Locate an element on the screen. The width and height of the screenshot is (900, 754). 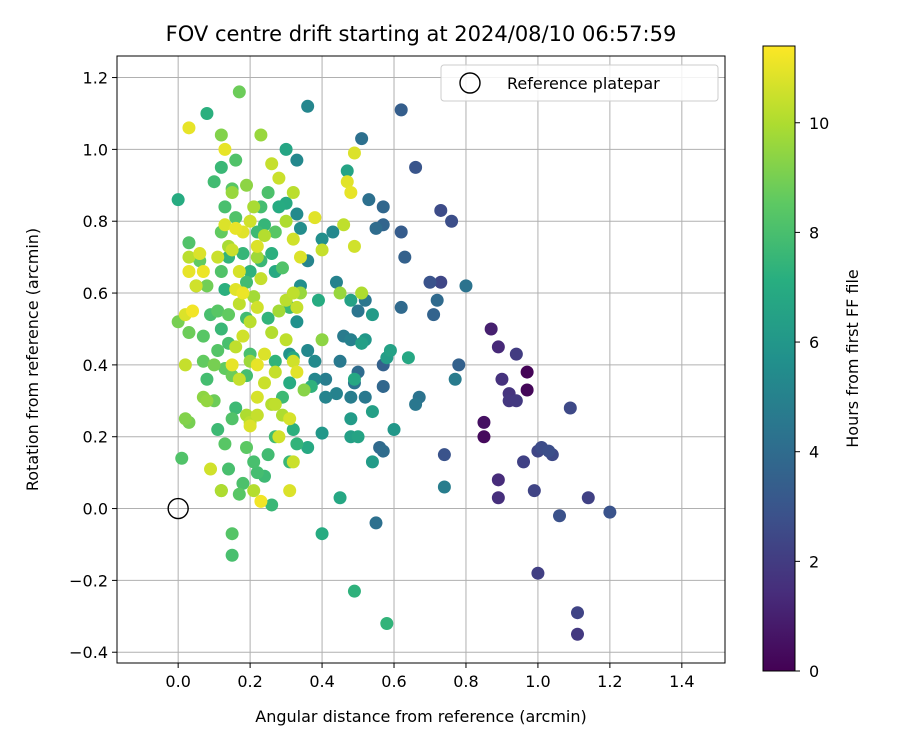
x-tick-label: 0.2 is located at coordinates (249, 681).